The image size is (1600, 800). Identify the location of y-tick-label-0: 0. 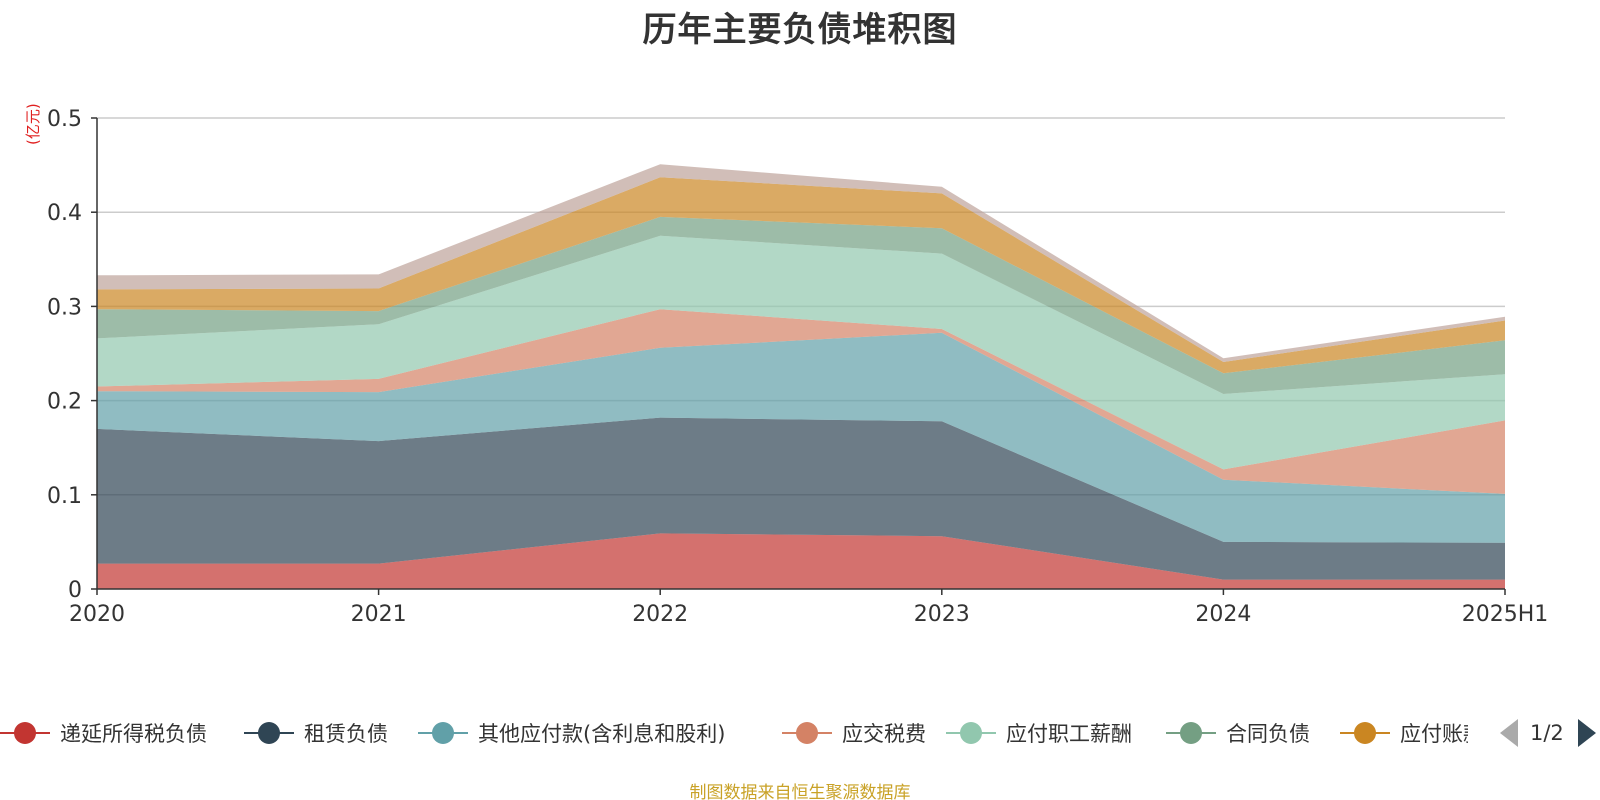
(75, 590).